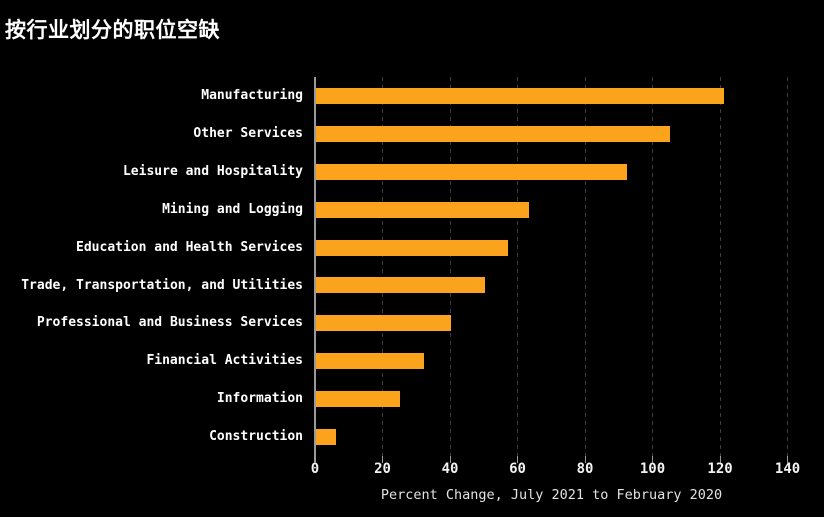 Image resolution: width=824 pixels, height=517 pixels. What do you see at coordinates (212, 171) in the screenshot?
I see `category-label: Leisure and Hospitality` at bounding box center [212, 171].